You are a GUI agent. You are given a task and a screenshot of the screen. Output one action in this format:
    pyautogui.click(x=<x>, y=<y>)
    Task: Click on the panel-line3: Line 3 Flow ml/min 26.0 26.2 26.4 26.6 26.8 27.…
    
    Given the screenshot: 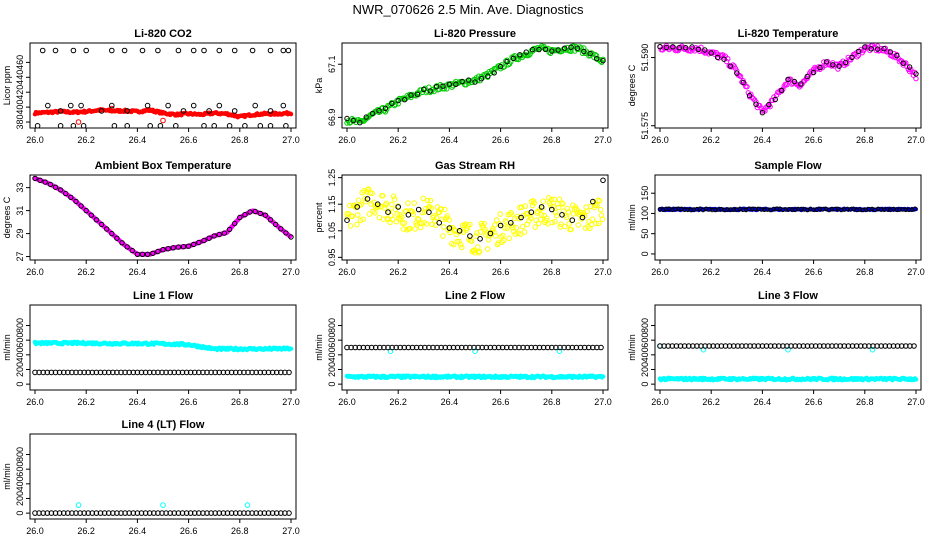 What is the action you would take?
    pyautogui.click(x=776, y=348)
    